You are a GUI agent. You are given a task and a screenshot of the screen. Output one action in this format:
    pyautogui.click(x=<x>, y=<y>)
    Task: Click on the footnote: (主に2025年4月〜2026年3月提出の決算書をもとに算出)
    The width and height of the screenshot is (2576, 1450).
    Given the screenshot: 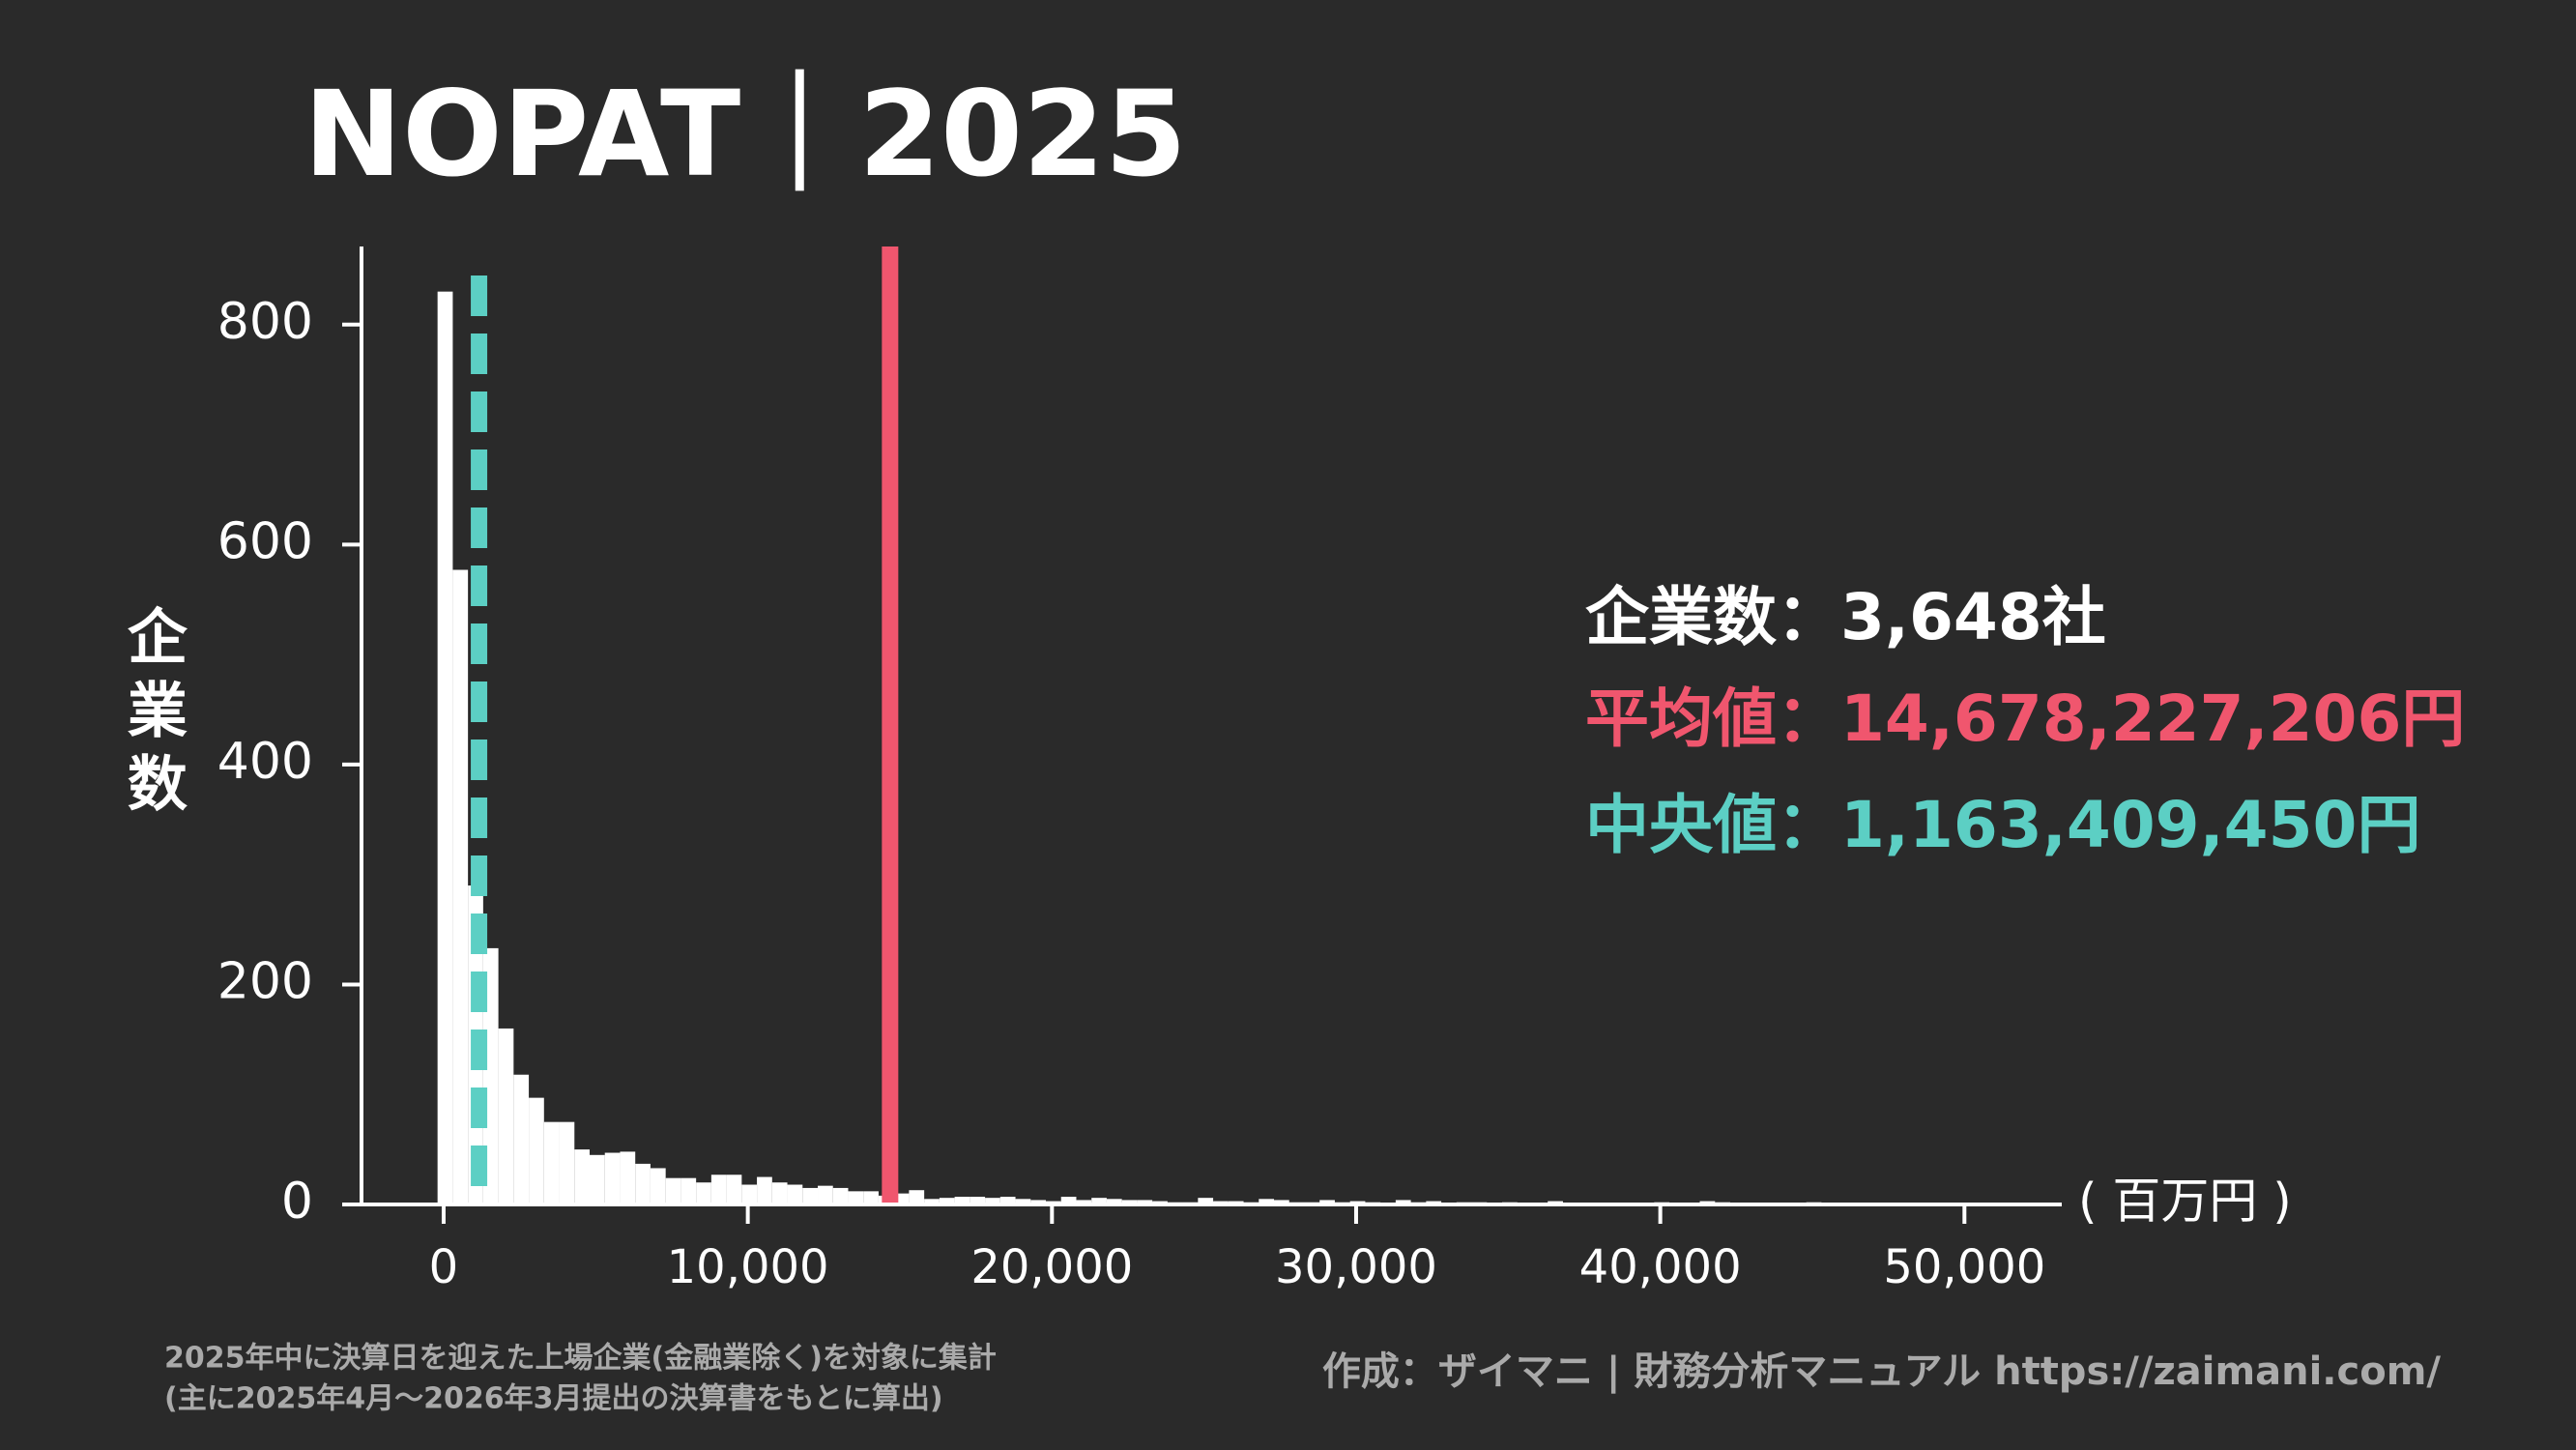 What is the action you would take?
    pyautogui.click(x=553, y=1399)
    